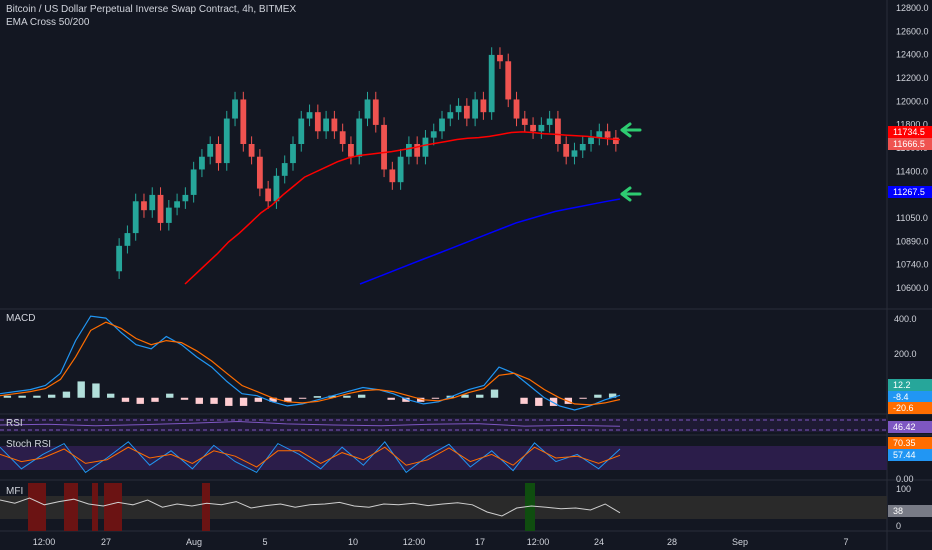 The height and width of the screenshot is (550, 932). What do you see at coordinates (845, 542) in the screenshot?
I see `x-axis-tick: 7` at bounding box center [845, 542].